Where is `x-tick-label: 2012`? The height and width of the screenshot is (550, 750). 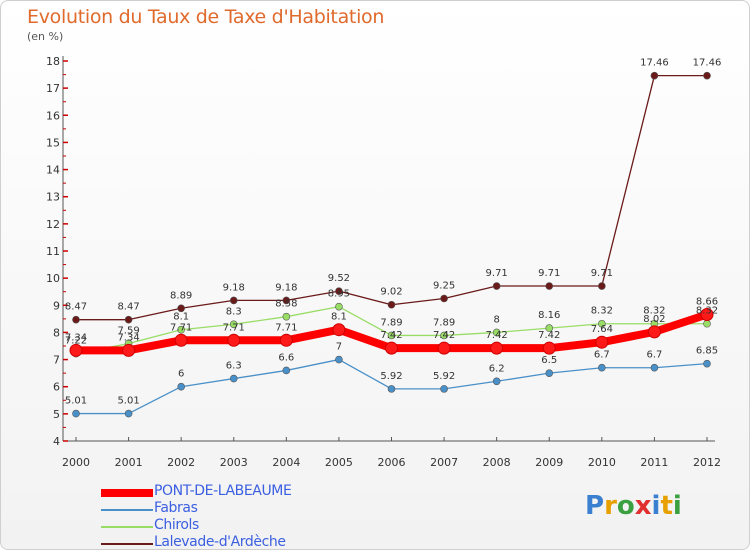 x-tick-label: 2012 is located at coordinates (707, 462).